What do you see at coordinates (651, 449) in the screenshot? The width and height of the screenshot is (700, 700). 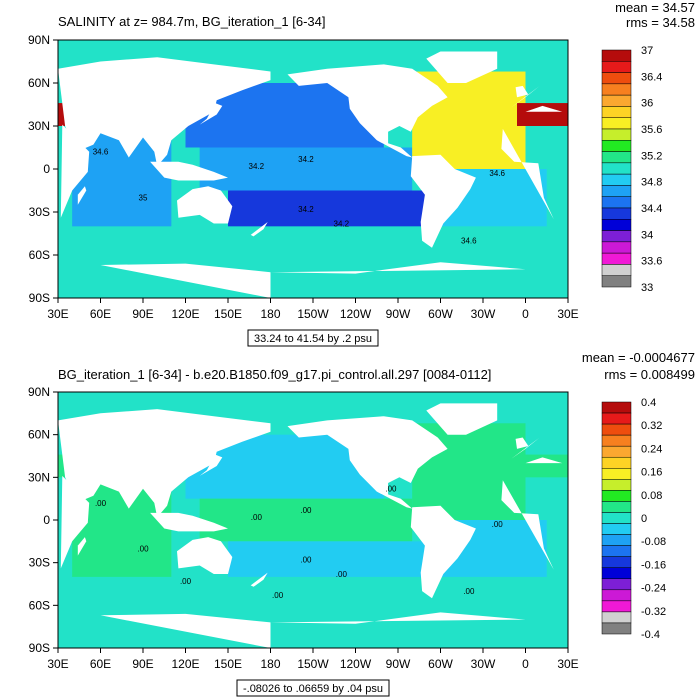 I see `colorbar-label: 0.24` at bounding box center [651, 449].